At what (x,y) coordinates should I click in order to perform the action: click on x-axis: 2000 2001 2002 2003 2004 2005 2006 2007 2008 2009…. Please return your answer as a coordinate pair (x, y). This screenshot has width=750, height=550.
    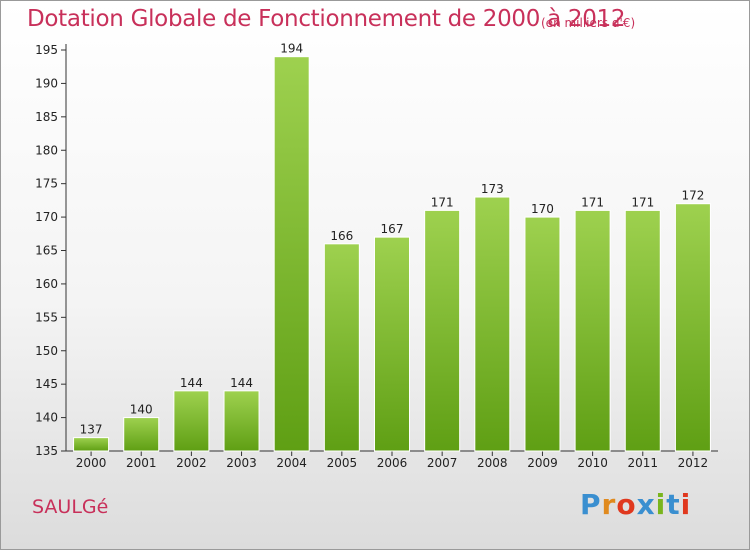
    Looking at the image, I should click on (392, 460).